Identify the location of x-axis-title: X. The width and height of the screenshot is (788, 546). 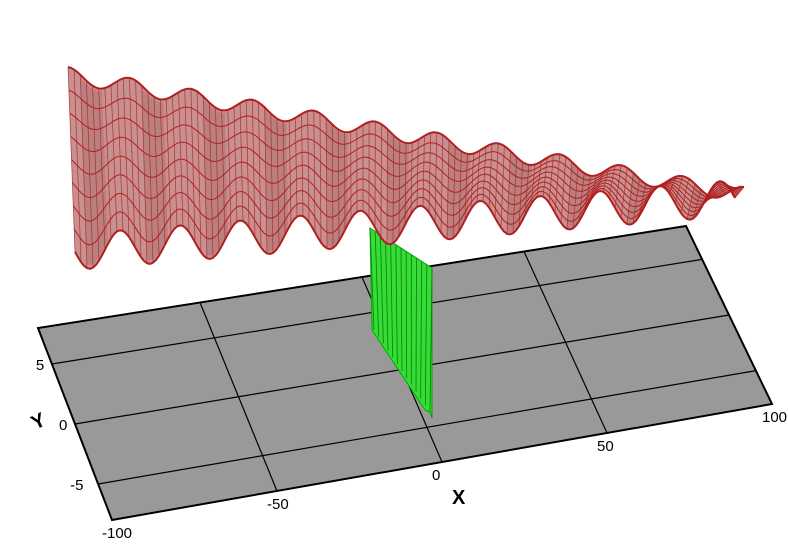
(459, 498).